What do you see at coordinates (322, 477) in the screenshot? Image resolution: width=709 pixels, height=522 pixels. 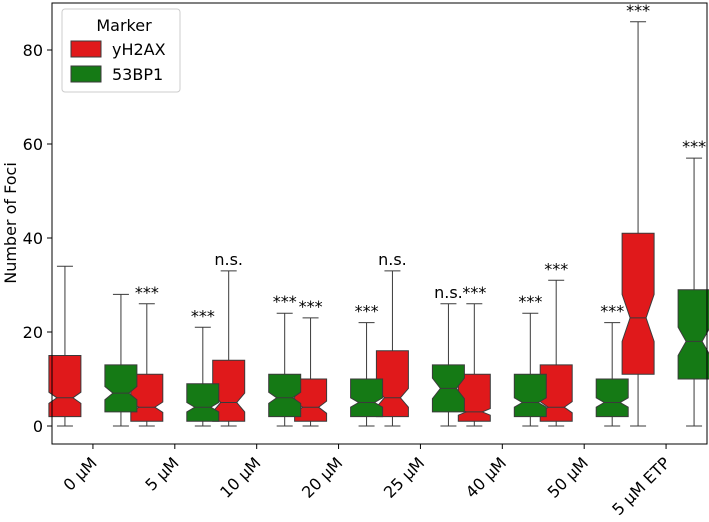 I see `x-tick-label: 20 µM` at bounding box center [322, 477].